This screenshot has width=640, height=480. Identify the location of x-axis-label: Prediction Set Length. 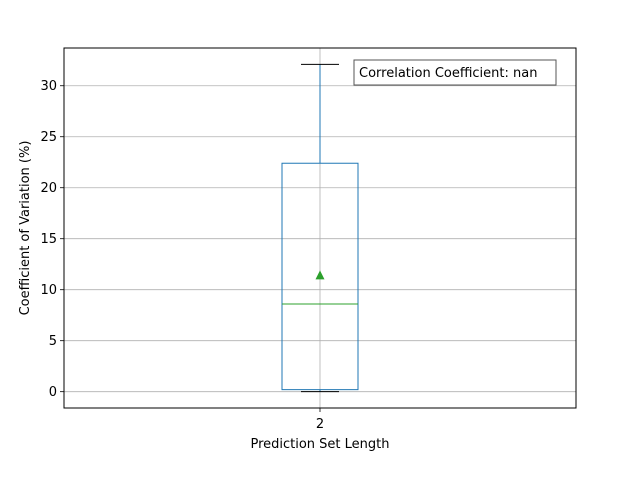
(319, 444).